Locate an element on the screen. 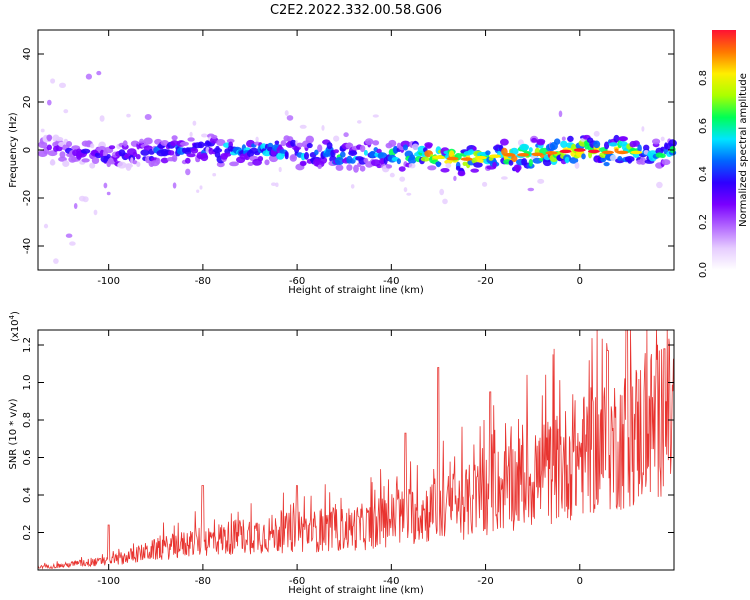 This screenshot has width=750, height=600. colorbar-label: Normalized spectral amplitude is located at coordinates (743, 150).